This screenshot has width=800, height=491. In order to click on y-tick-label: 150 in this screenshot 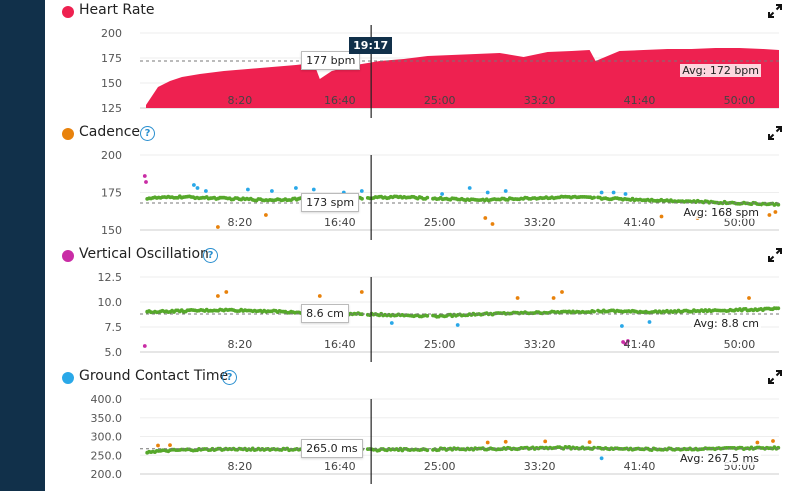, I will do `click(111, 230)`.